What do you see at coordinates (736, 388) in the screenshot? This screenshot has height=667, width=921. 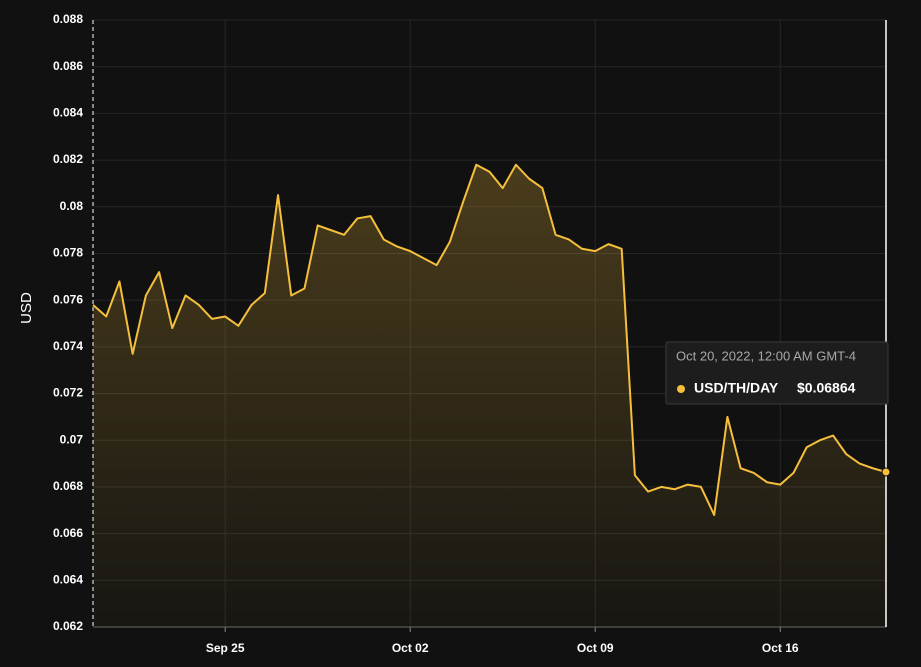 I see `tooltip-series: USD/TH/DAY` at bounding box center [736, 388].